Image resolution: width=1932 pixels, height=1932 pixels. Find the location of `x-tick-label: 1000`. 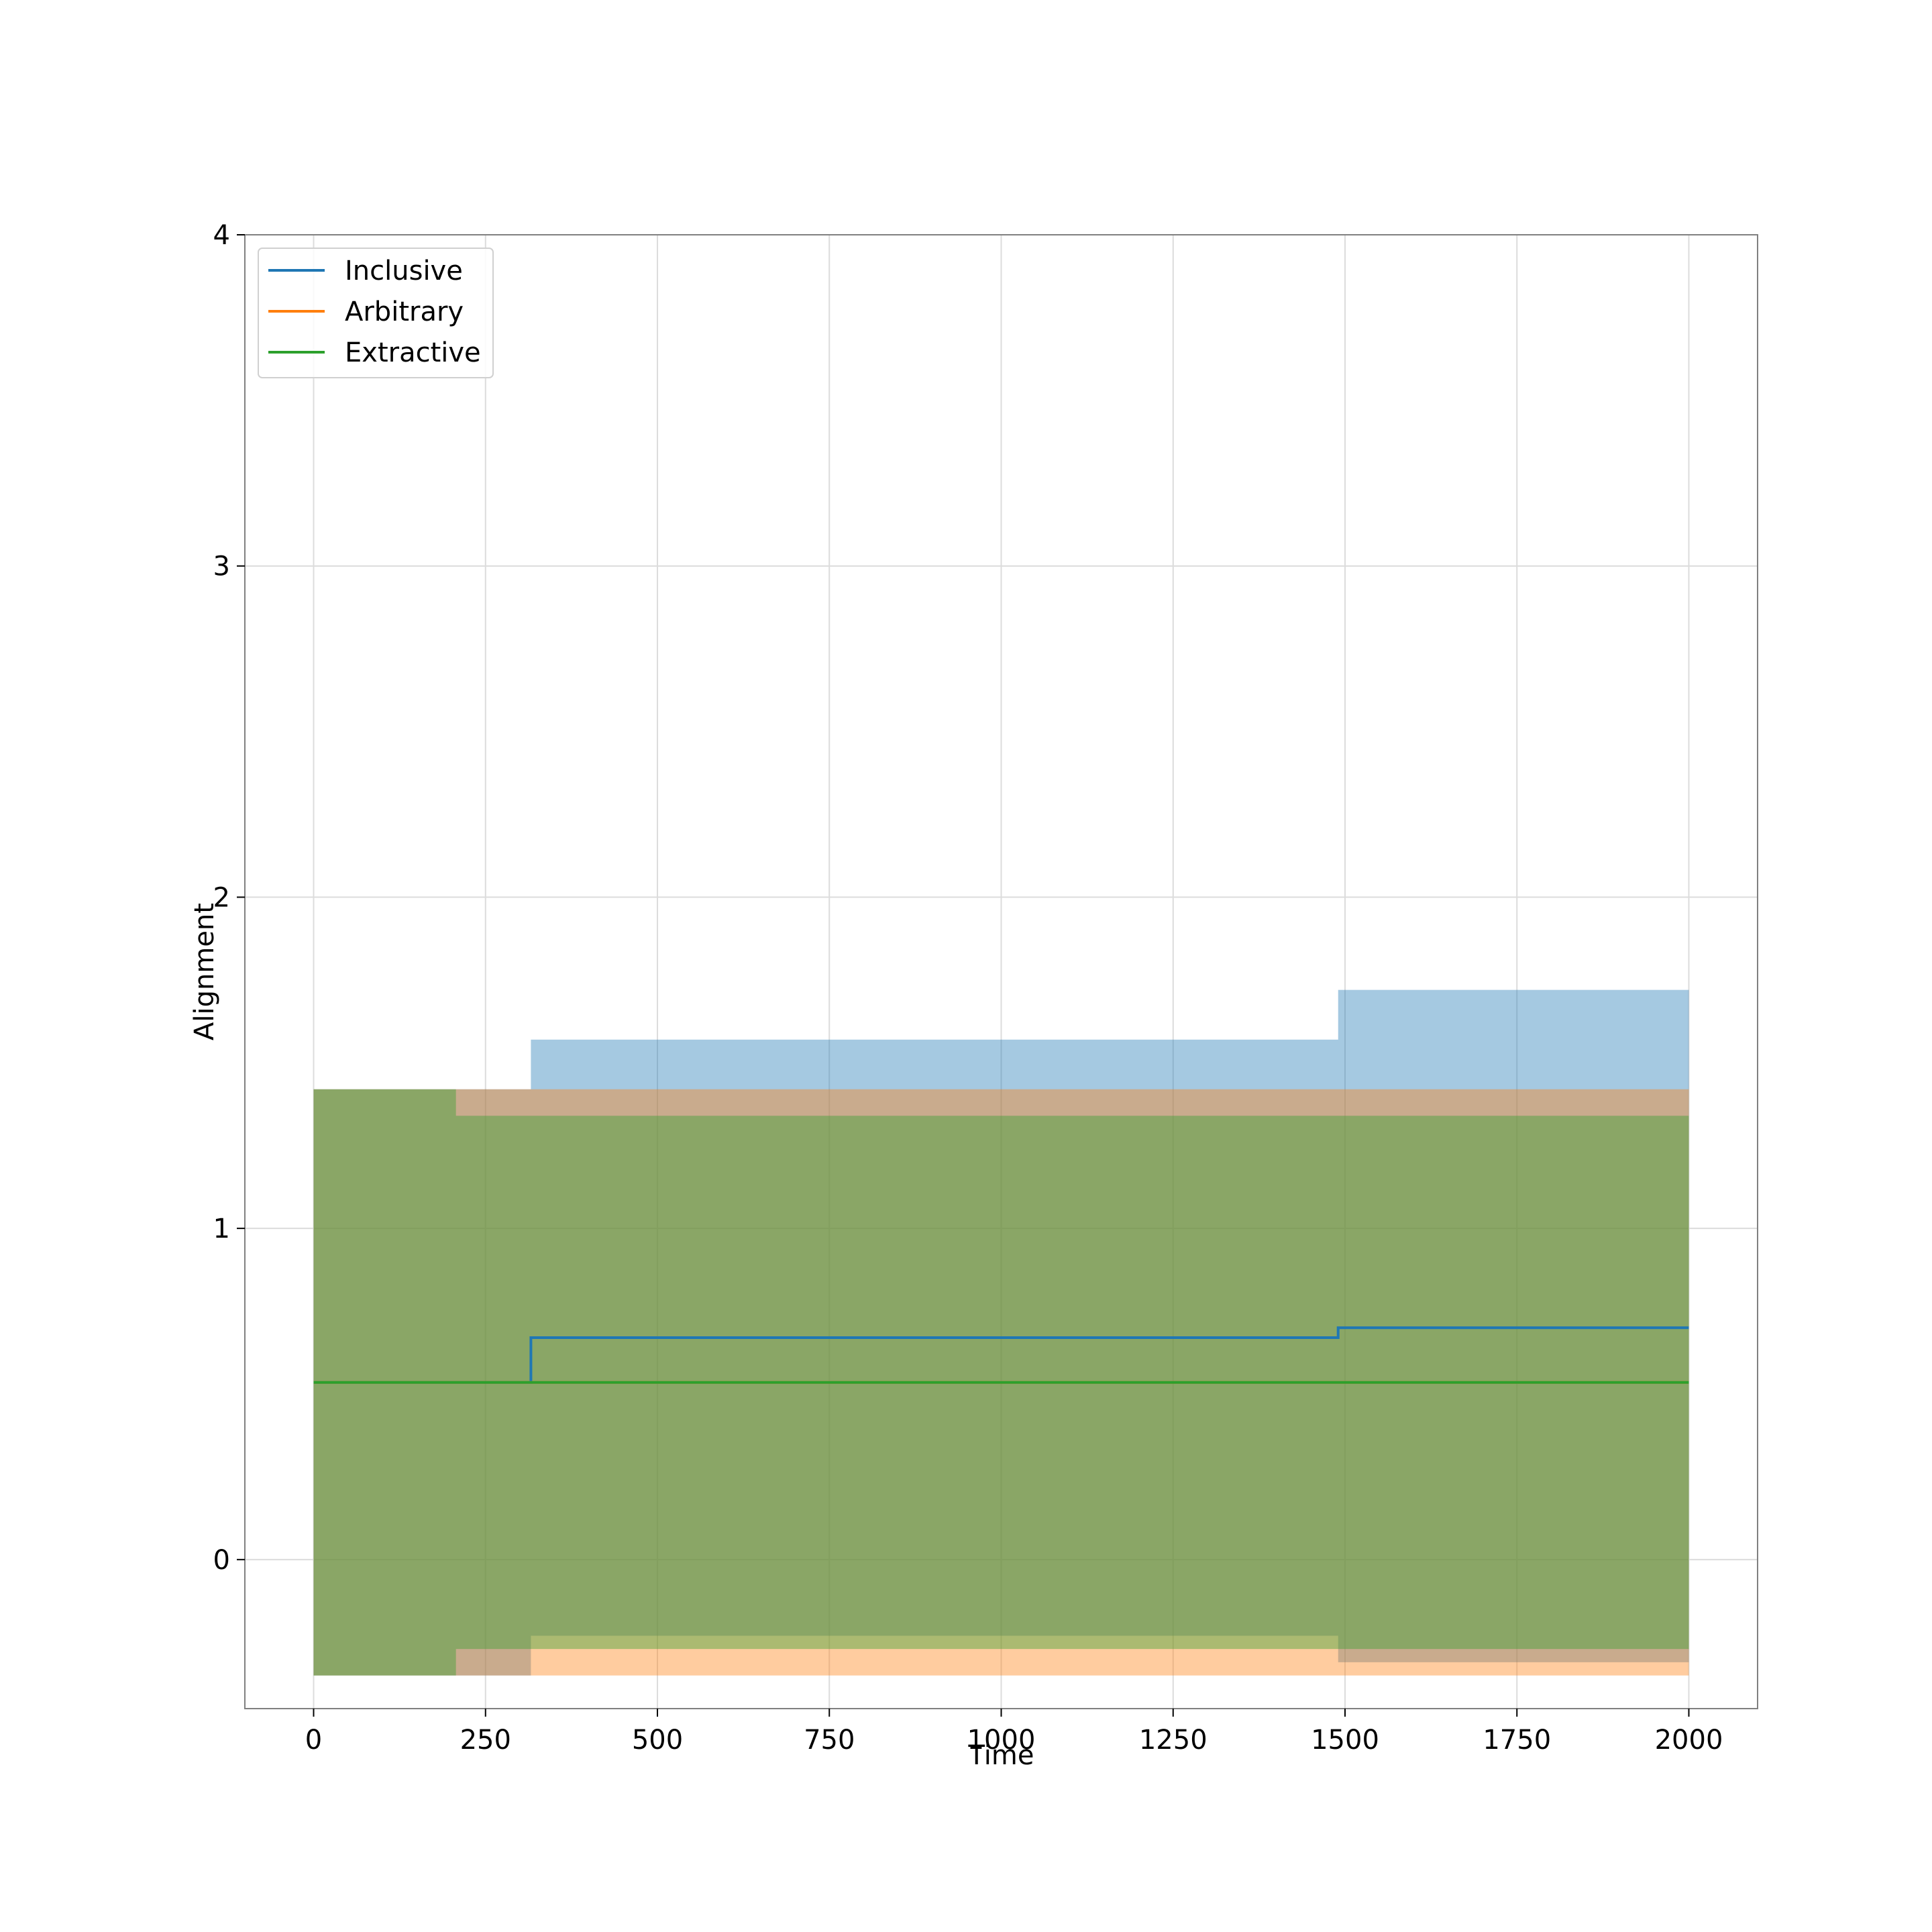

x-tick-label: 1000 is located at coordinates (1001, 1740).